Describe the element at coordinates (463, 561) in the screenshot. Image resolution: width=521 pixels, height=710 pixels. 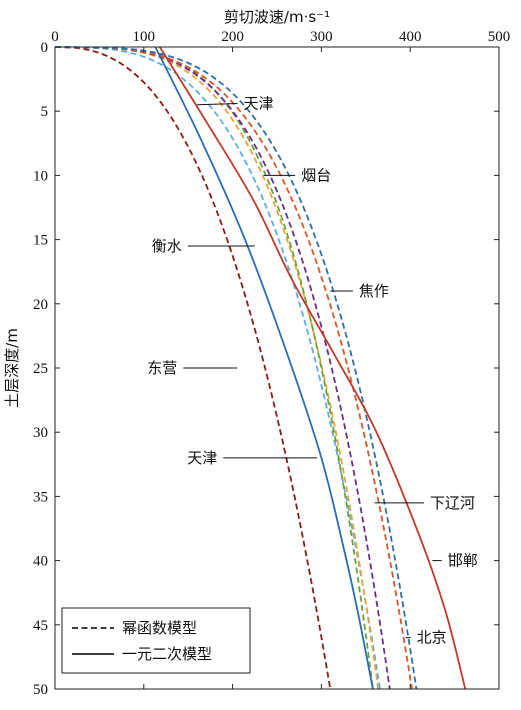
I see `annotation-label: 邯郸` at that location.